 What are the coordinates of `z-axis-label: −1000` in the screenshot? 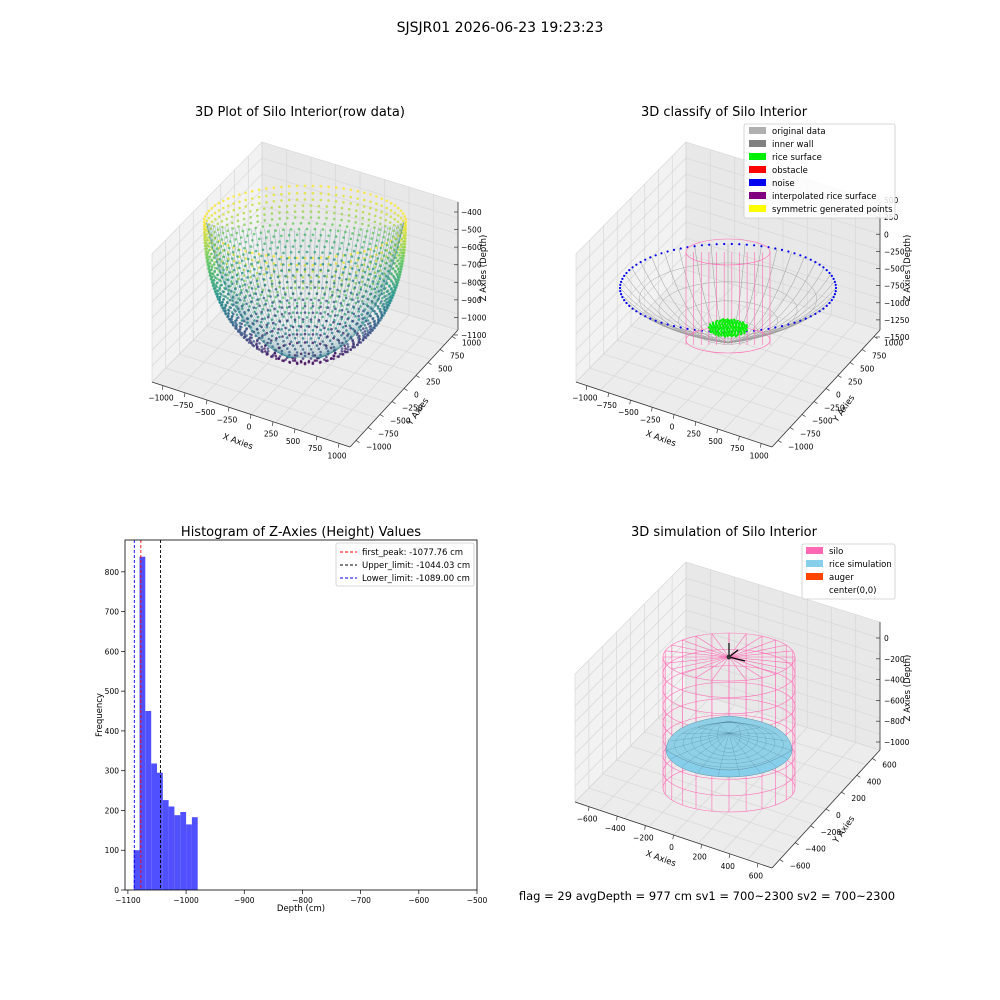 It's located at (474, 317).